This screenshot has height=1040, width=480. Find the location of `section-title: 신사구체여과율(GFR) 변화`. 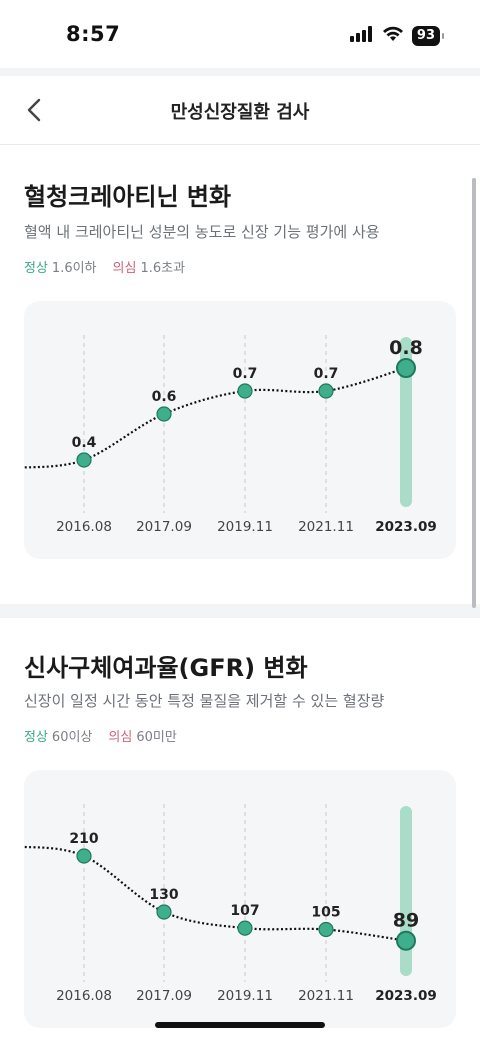

section-title: 신사구체여과율(GFR) 변화 is located at coordinates (166, 668).